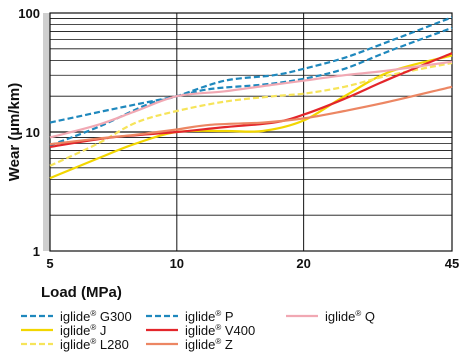  I want to click on series-line-z, so click(251, 115).